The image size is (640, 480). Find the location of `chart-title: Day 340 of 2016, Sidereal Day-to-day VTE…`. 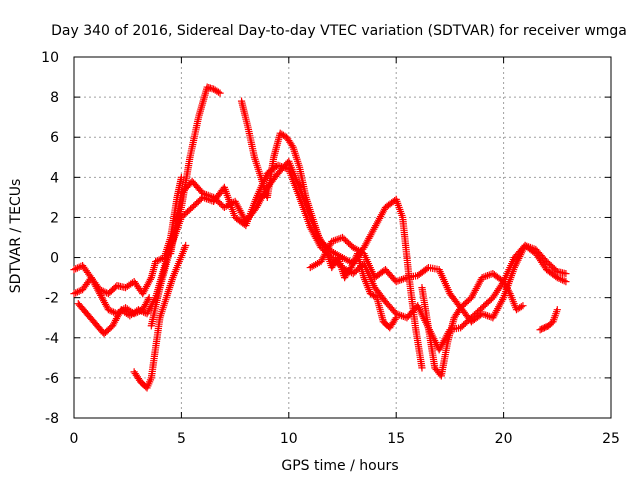

chart-title: Day 340 of 2016, Sidereal Day-to-day VTE… is located at coordinates (339, 31).